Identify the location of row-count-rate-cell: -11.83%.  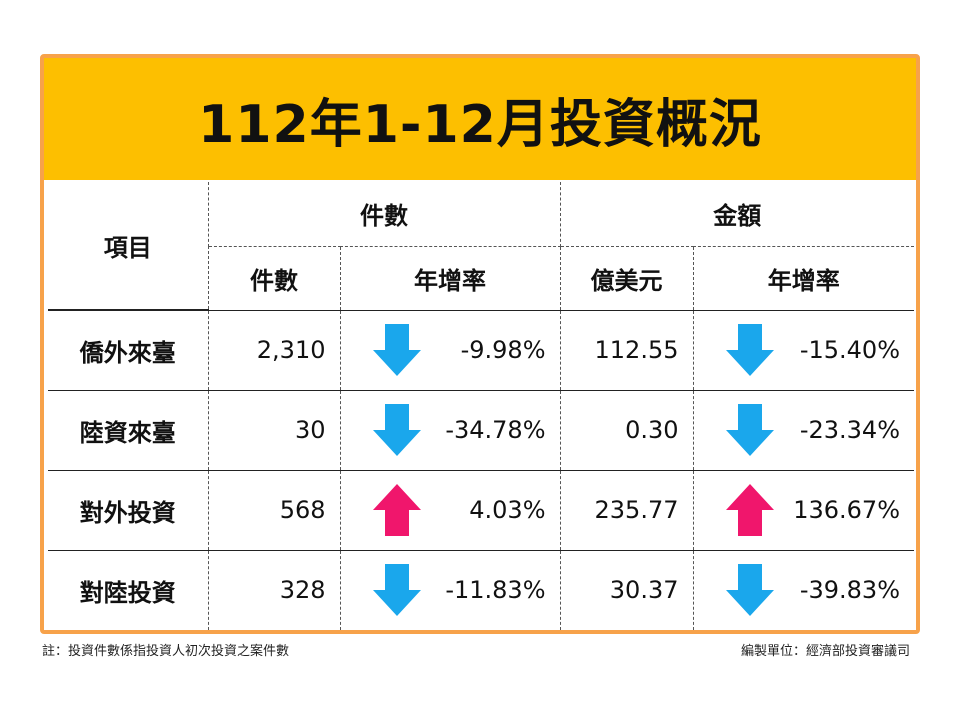
(450, 590).